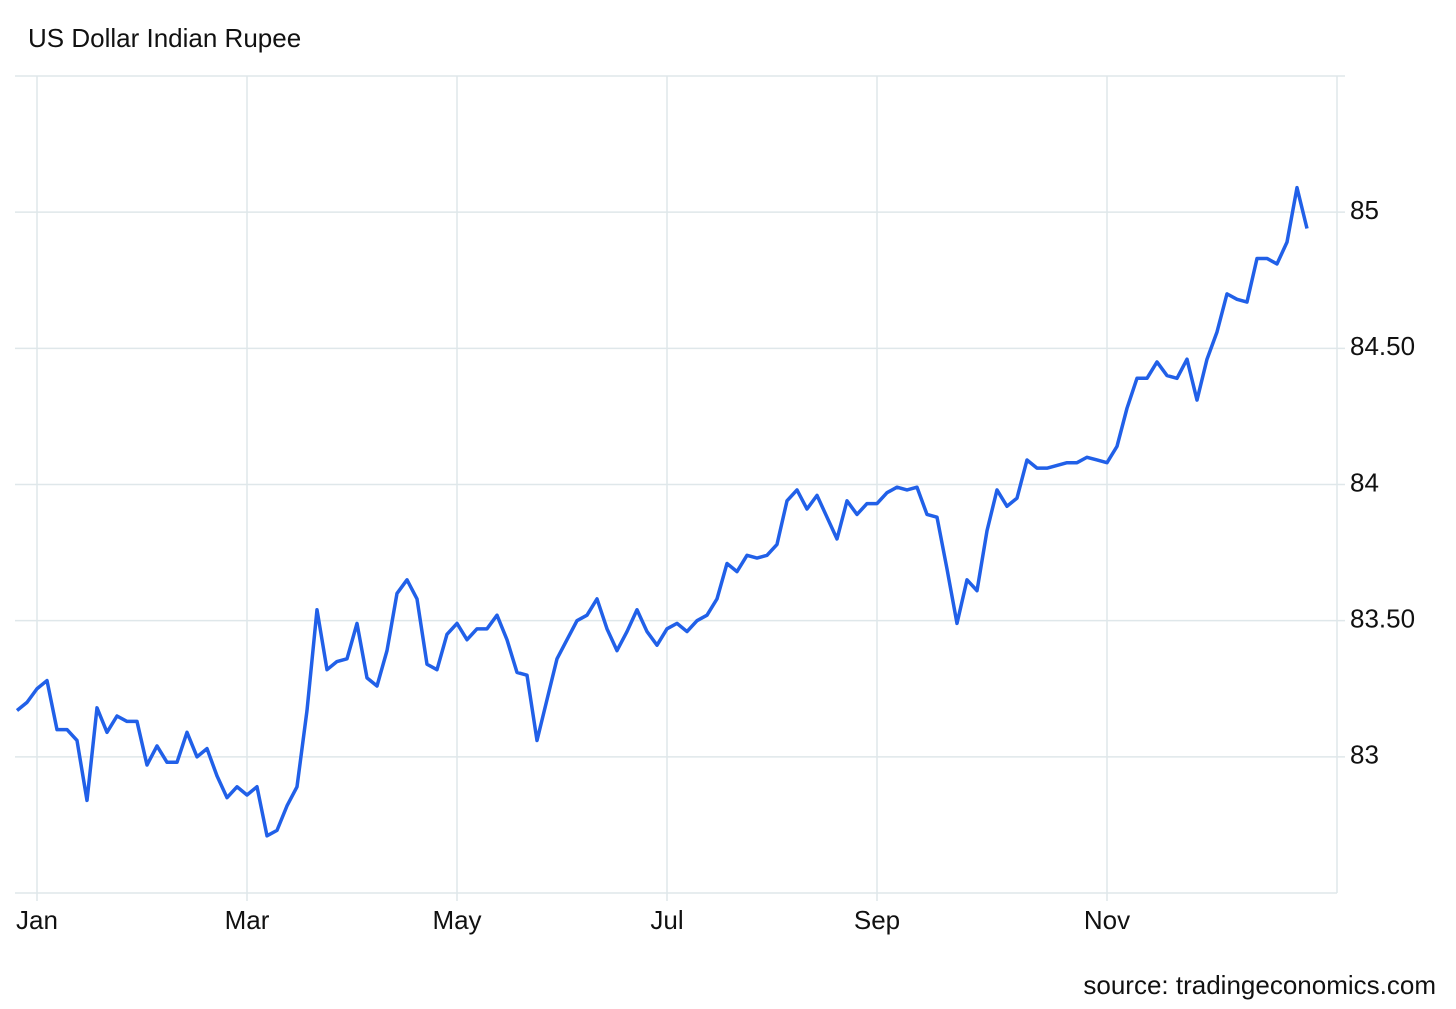 This screenshot has height=1009, width=1456. Describe the element at coordinates (1259, 985) in the screenshot. I see `source: source: tradingeconomics.com` at that location.